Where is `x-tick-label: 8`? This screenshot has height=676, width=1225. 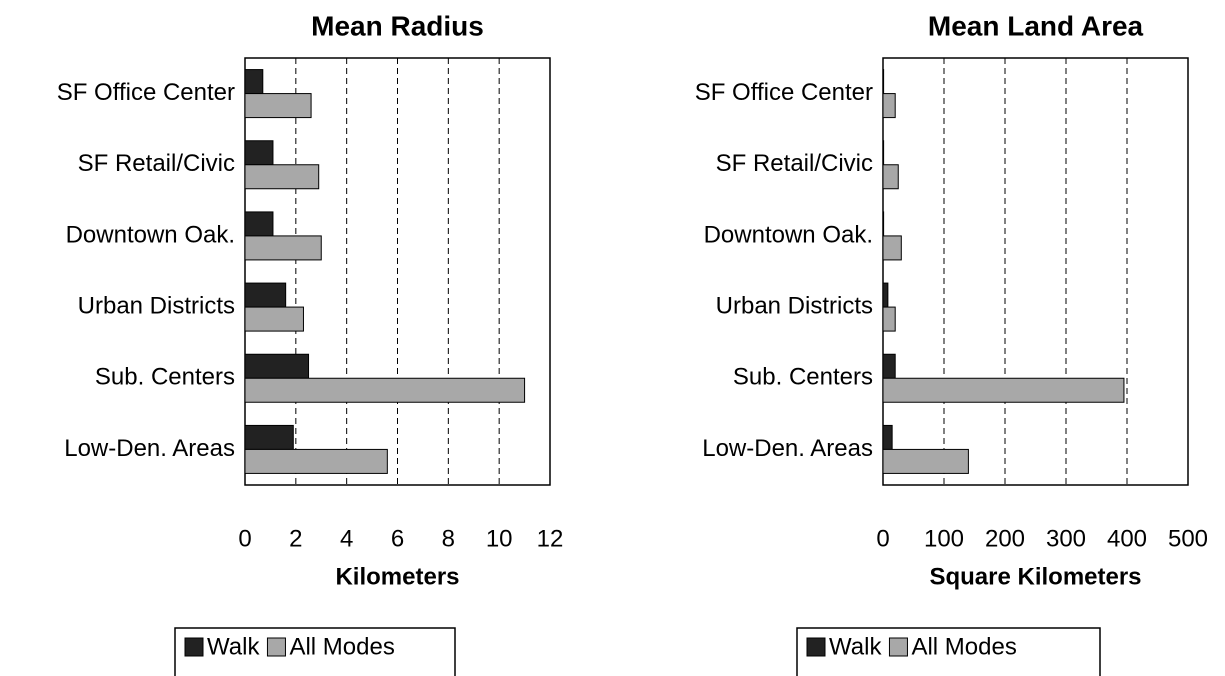 x-tick-label: 8 is located at coordinates (448, 538).